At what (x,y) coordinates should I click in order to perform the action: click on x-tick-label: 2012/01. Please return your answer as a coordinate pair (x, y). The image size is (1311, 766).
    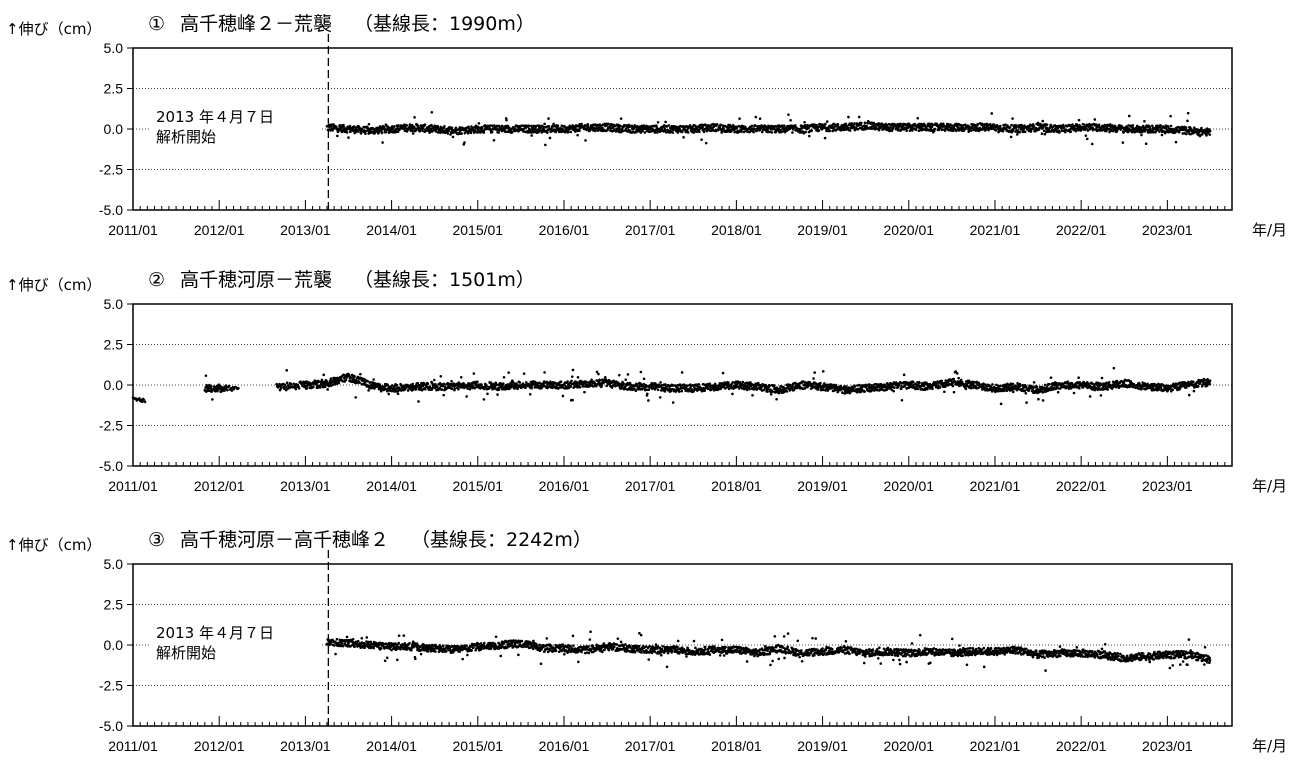
    Looking at the image, I should click on (219, 230).